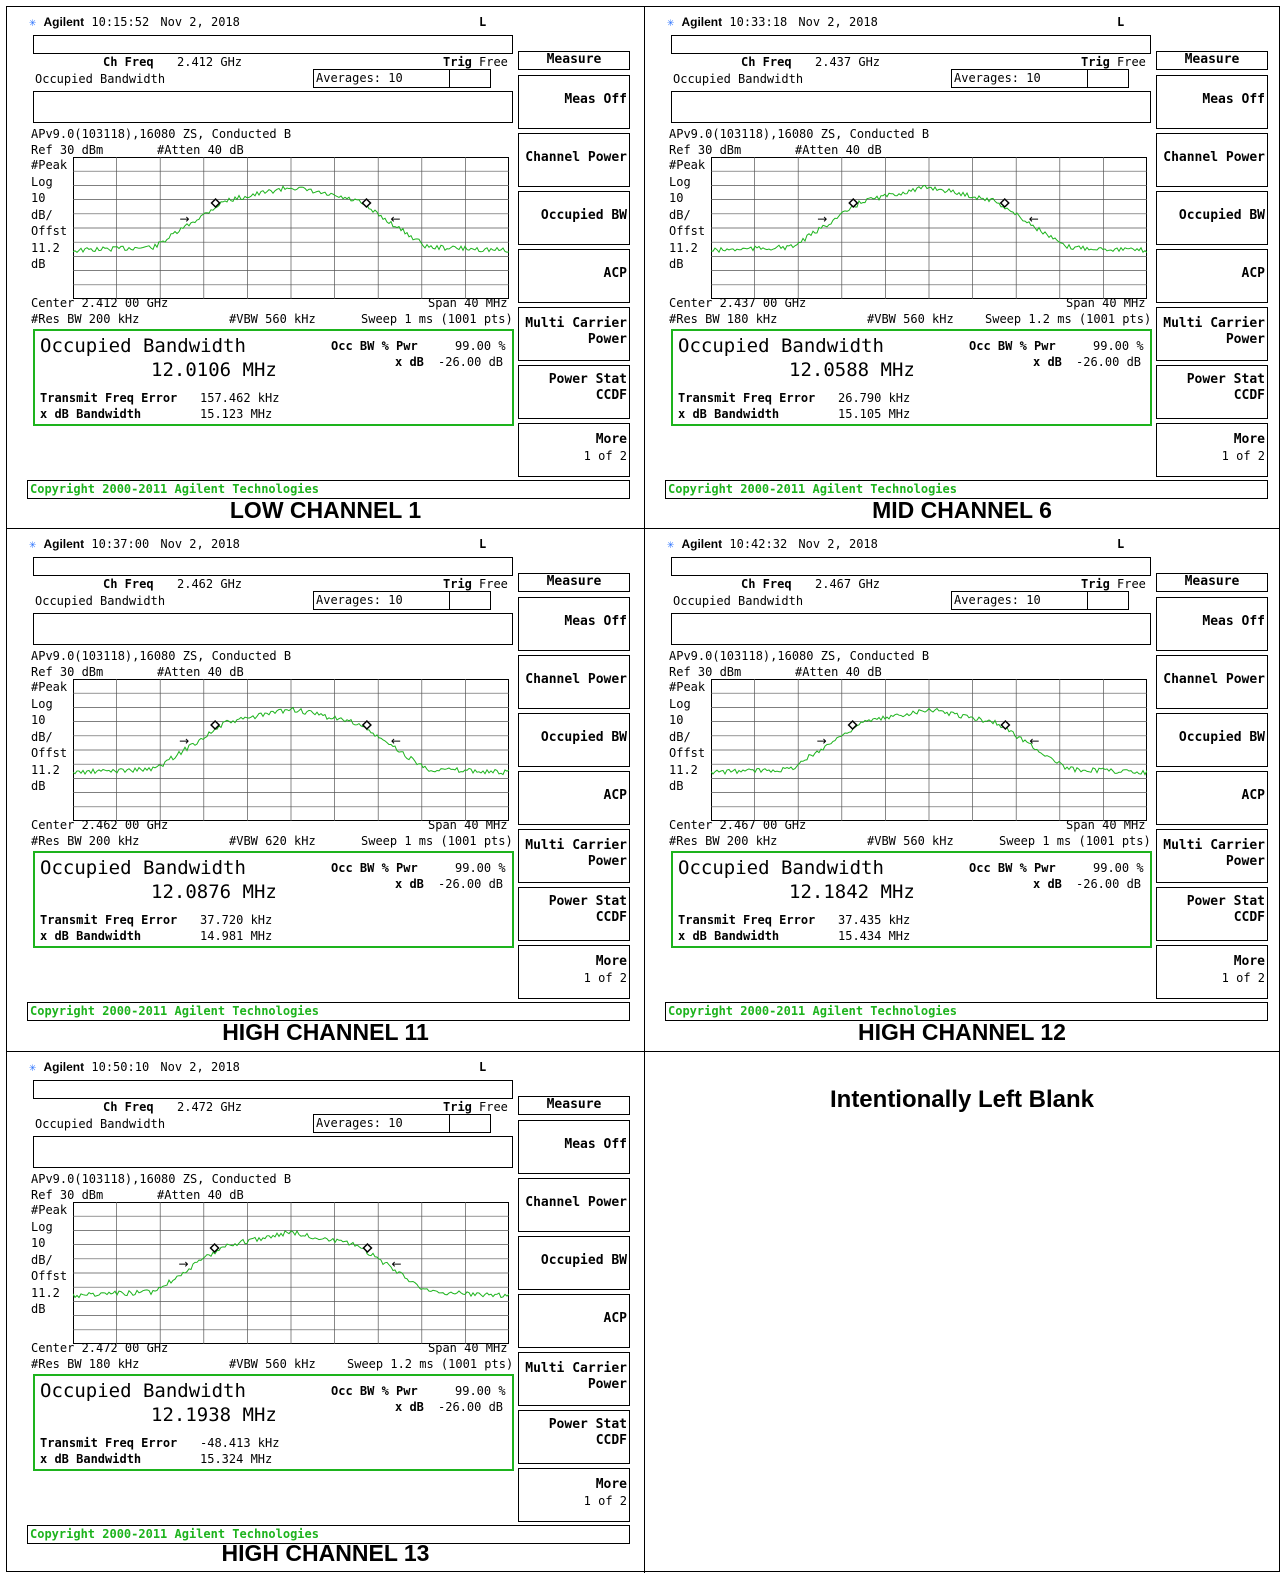 The width and height of the screenshot is (1283, 1574). I want to click on copyright-bar: Copyright 2000-2011 Agilent Technologies, so click(328, 1011).